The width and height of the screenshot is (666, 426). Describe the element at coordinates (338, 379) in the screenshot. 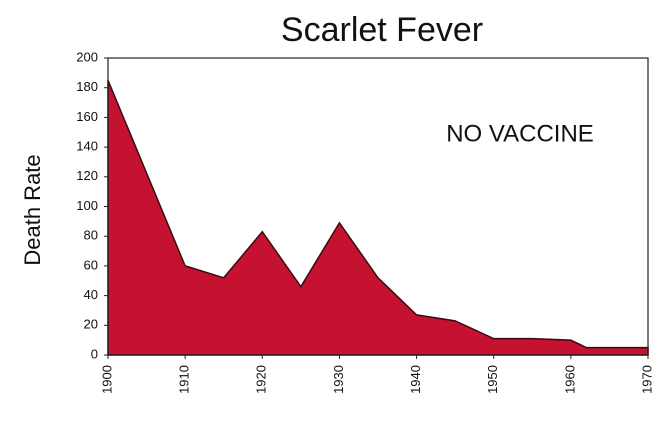

I see `x-tick-label: 1930` at that location.